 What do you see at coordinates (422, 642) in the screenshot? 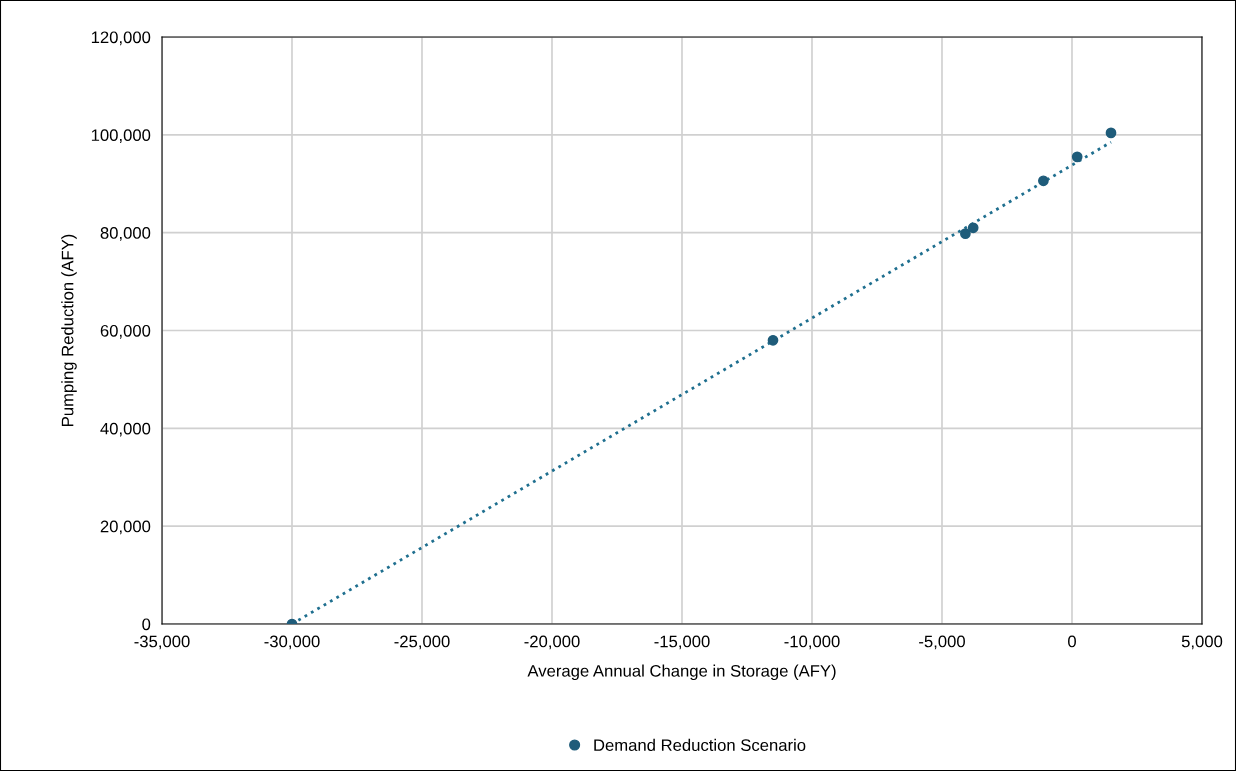
I see `x-tick-label: -25,000` at bounding box center [422, 642].